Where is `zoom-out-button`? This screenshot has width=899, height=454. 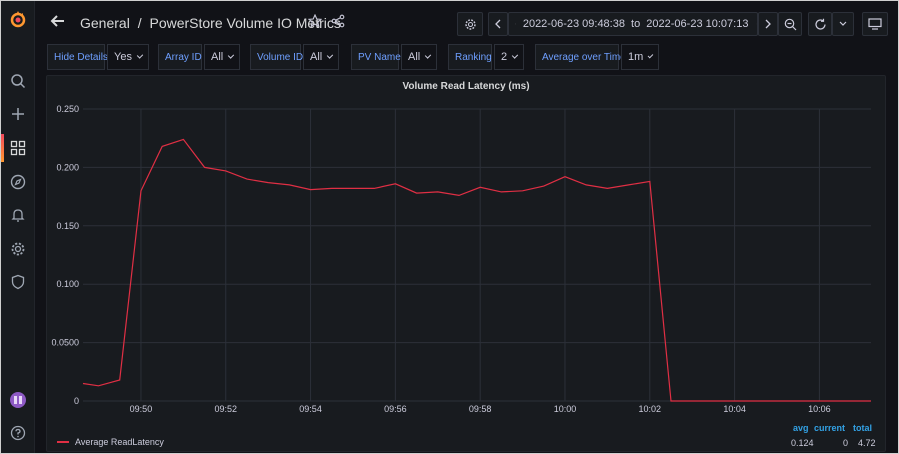
zoom-out-button is located at coordinates (790, 24).